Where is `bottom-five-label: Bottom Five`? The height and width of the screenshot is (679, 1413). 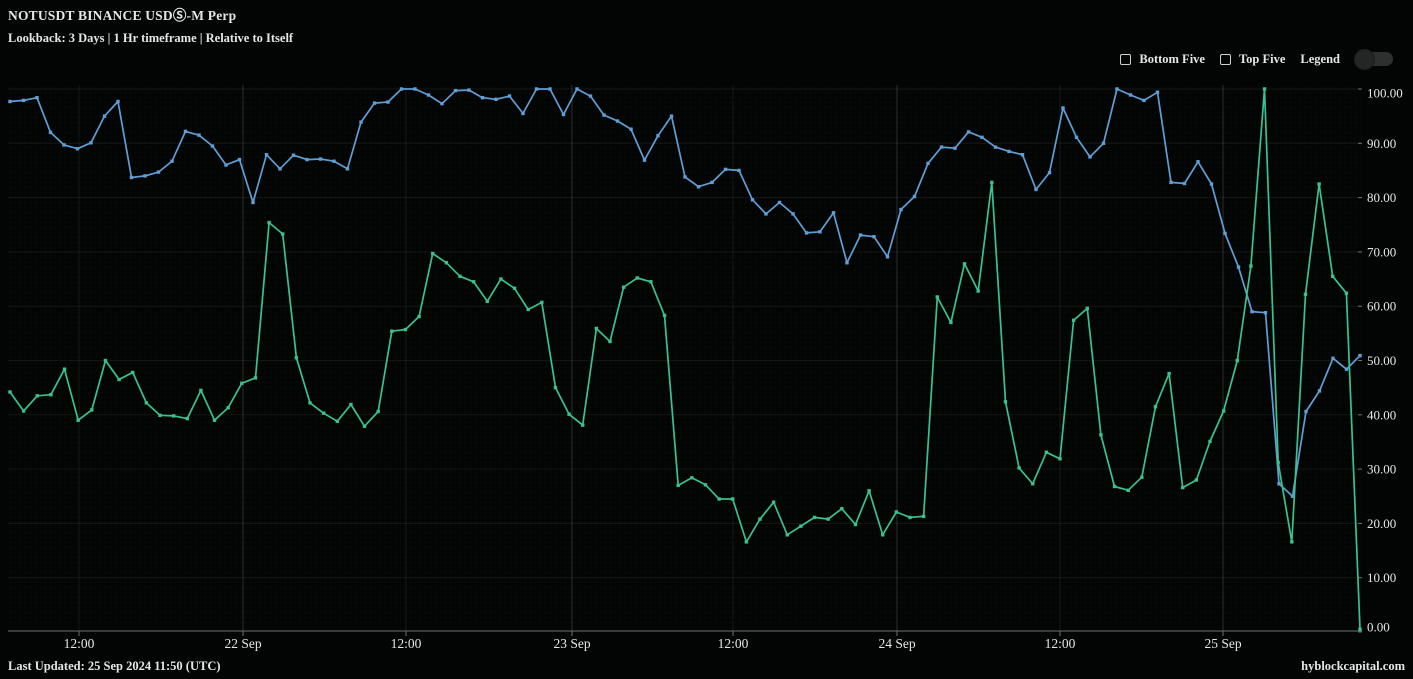
bottom-five-label: Bottom Five is located at coordinates (1172, 58).